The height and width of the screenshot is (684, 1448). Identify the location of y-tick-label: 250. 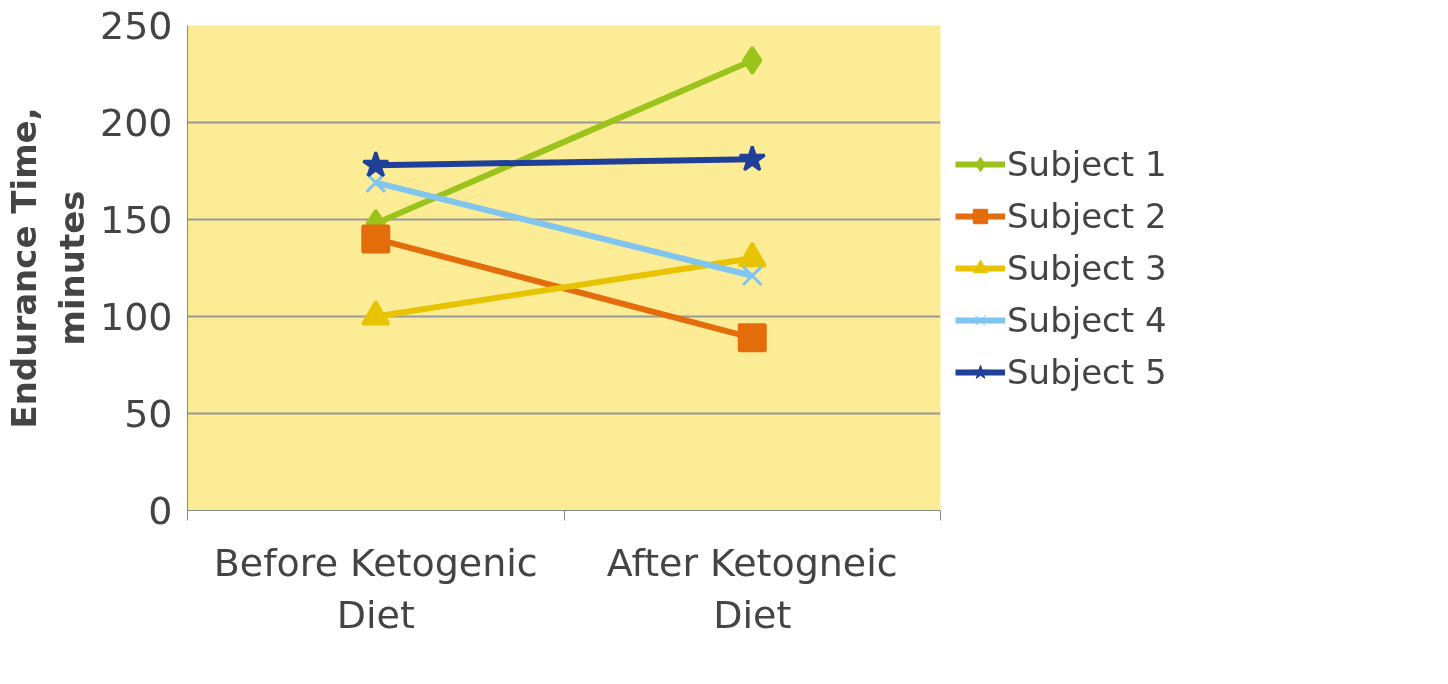
(136, 26).